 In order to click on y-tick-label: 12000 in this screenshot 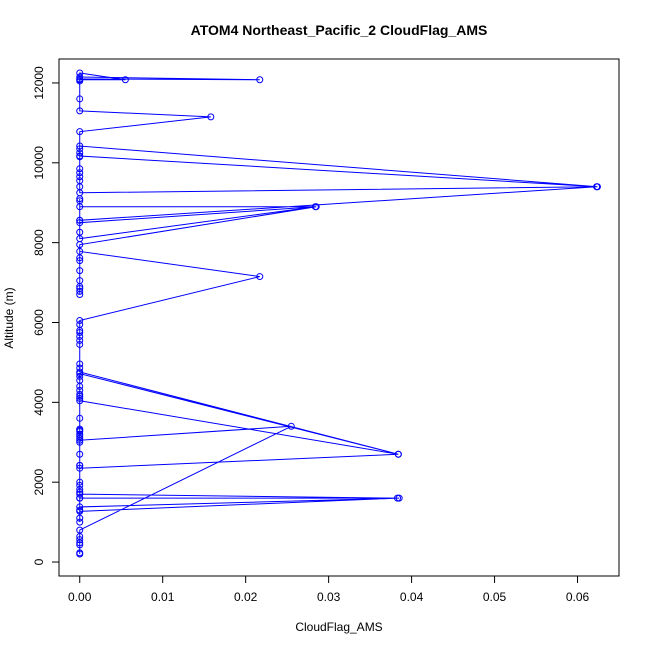, I will do `click(39, 83)`.